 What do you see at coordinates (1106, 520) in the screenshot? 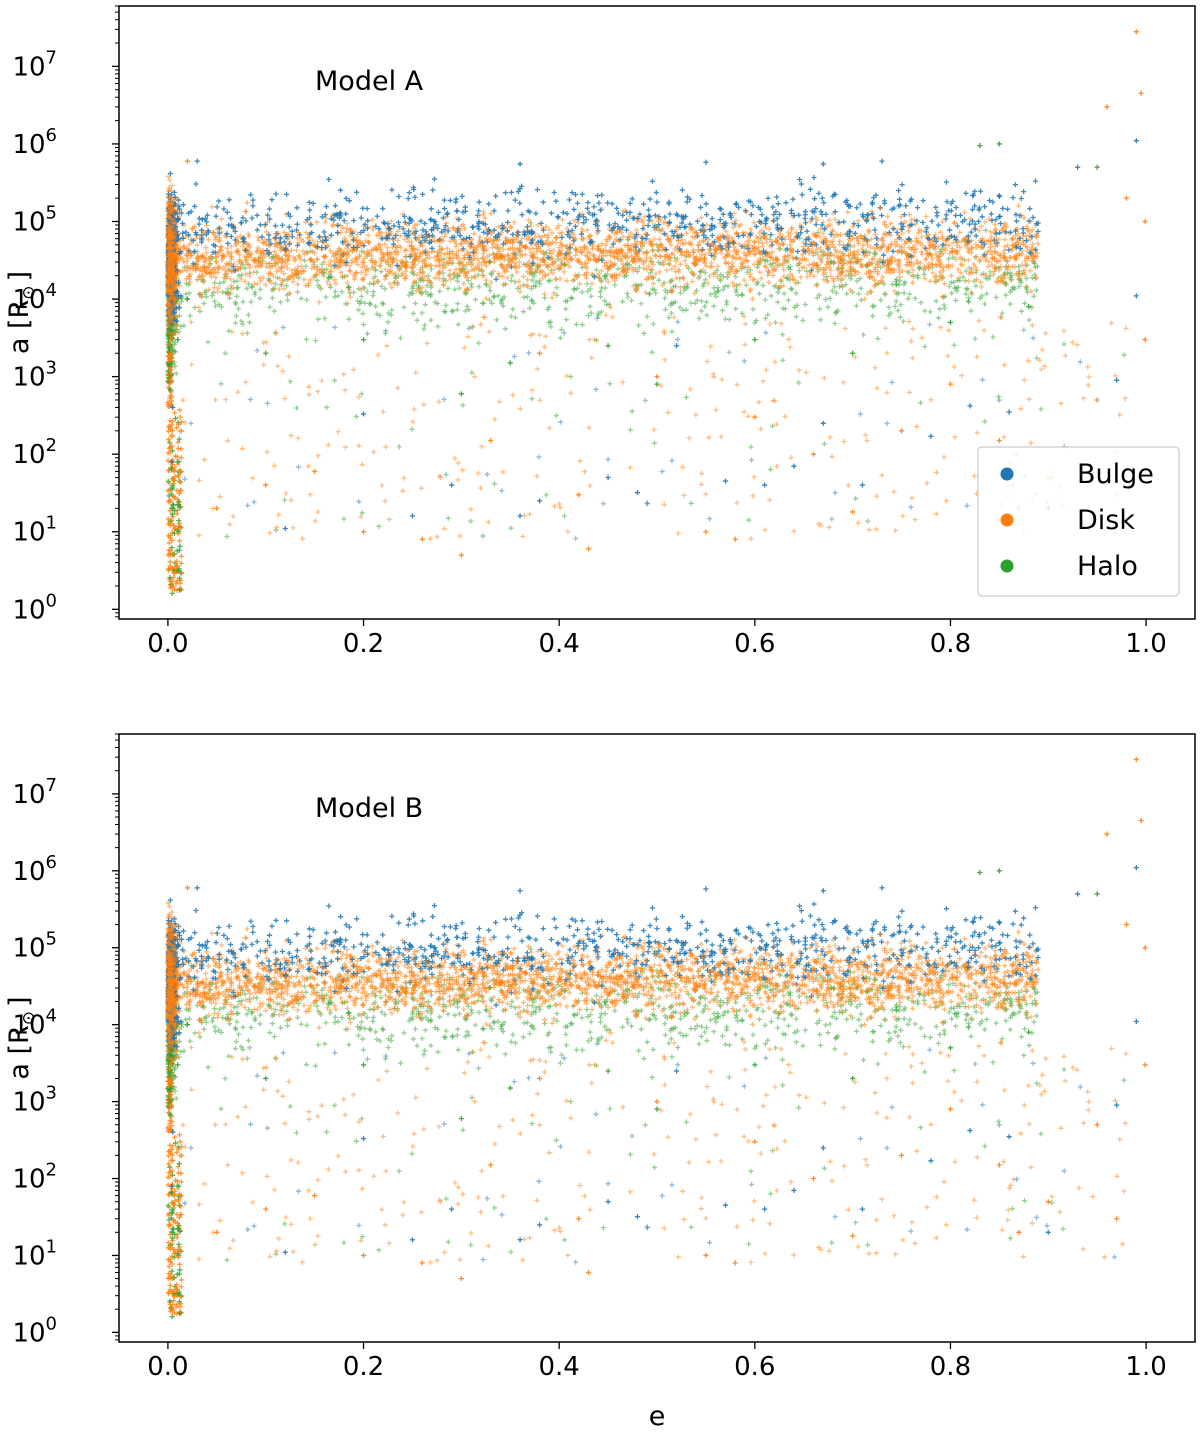
I see `legend-label-disk: Disk` at bounding box center [1106, 520].